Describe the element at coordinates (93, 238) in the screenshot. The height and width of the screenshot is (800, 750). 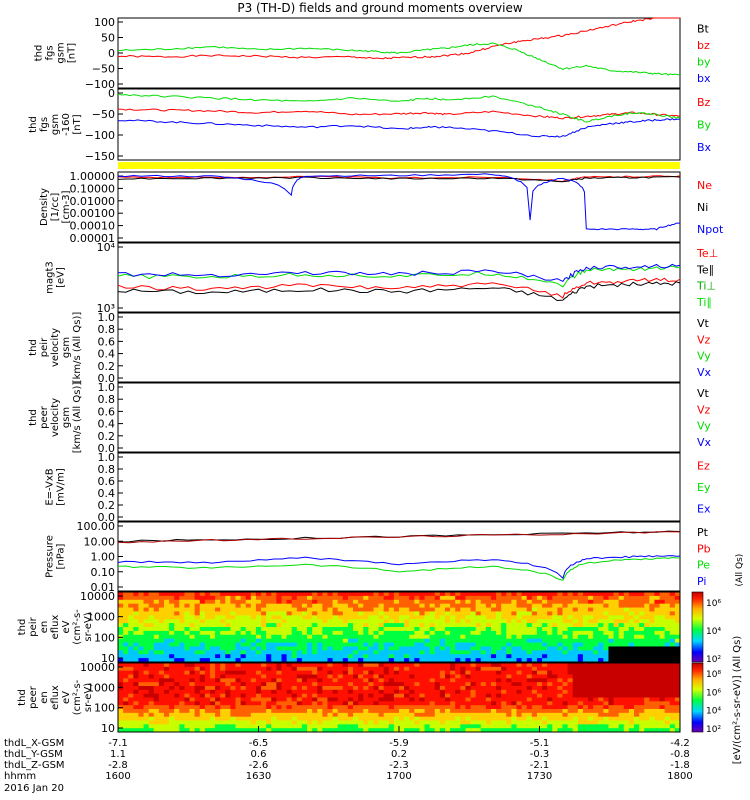
I see `y-tick-label: 0.00001` at that location.